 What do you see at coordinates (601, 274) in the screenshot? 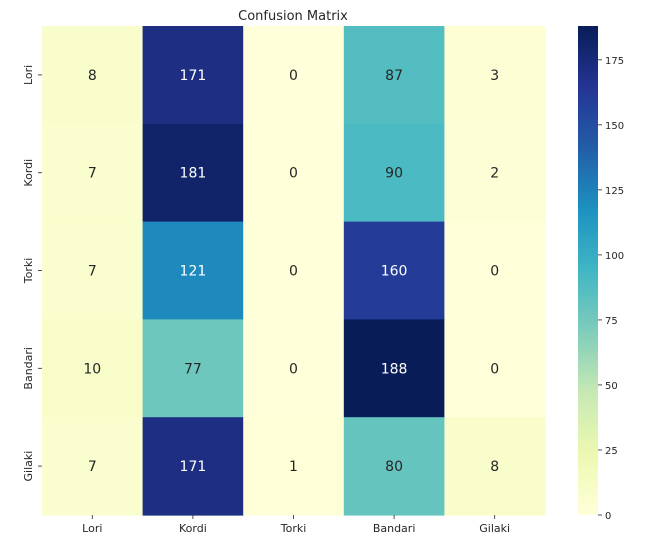
I see `colorbar: 0 25 50 75 100 125 150 175` at bounding box center [601, 274].